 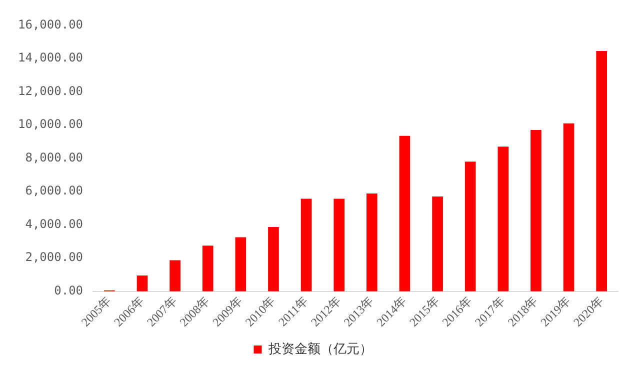 I want to click on y-tick-label: 0.00, so click(x=69, y=290).